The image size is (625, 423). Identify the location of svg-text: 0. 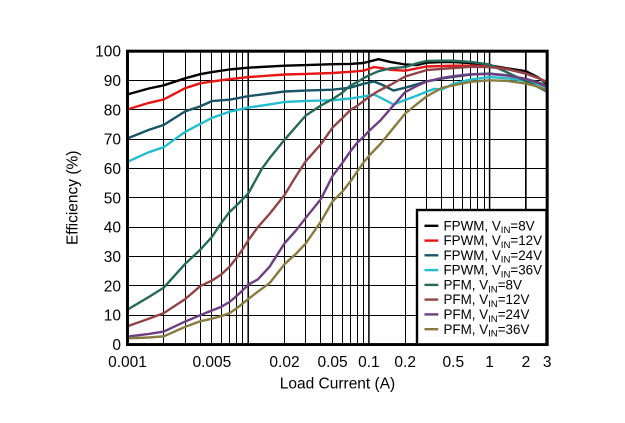
(116, 345).